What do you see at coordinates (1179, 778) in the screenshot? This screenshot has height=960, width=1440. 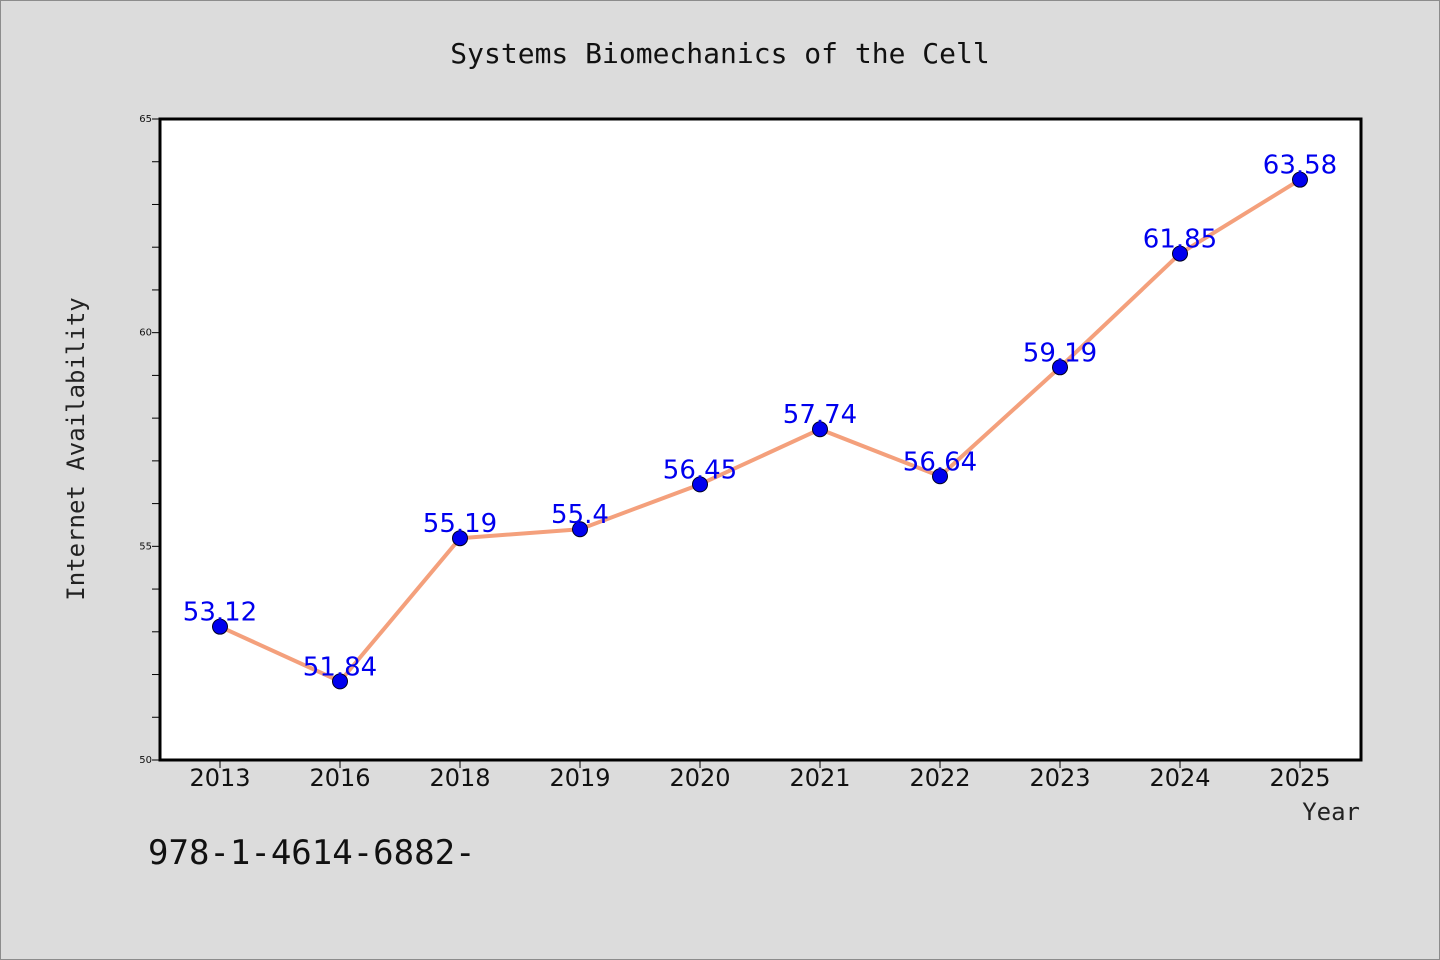 I see `x-tick-label: 2024` at bounding box center [1179, 778].